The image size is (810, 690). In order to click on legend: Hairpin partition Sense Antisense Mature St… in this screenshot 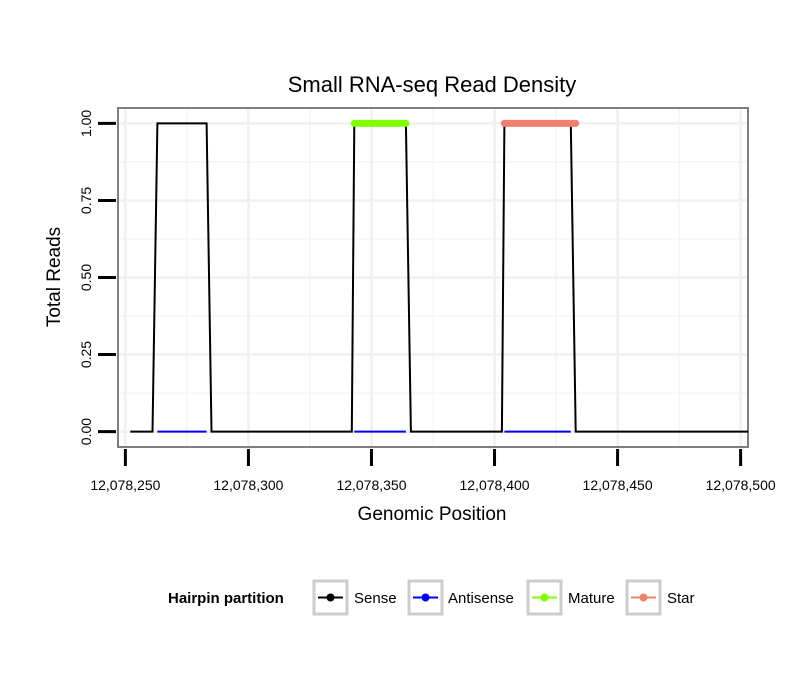, I will do `click(431, 597)`.